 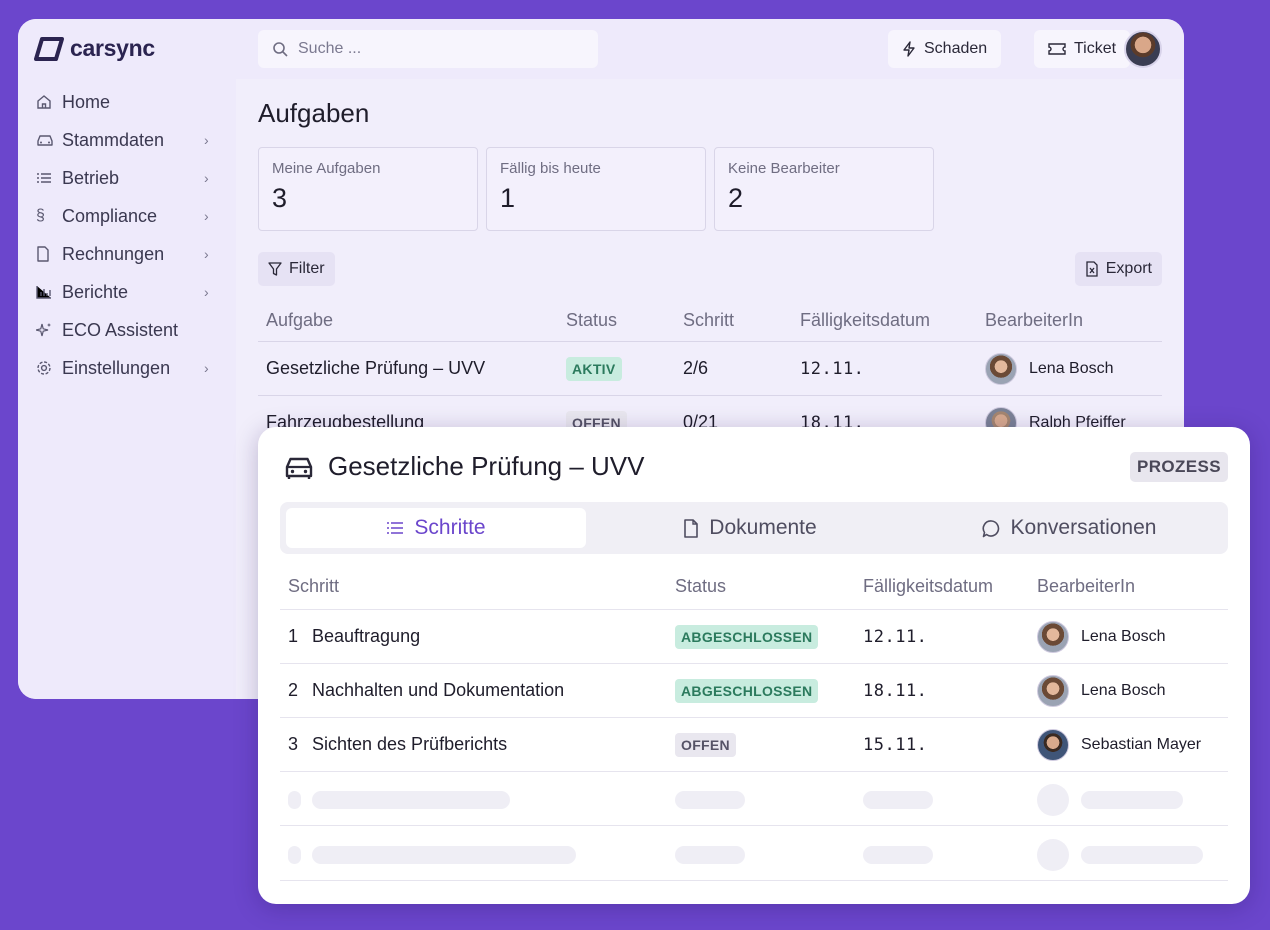 I want to click on sidebar-item-berichte: Berichte ›, so click(x=127, y=292).